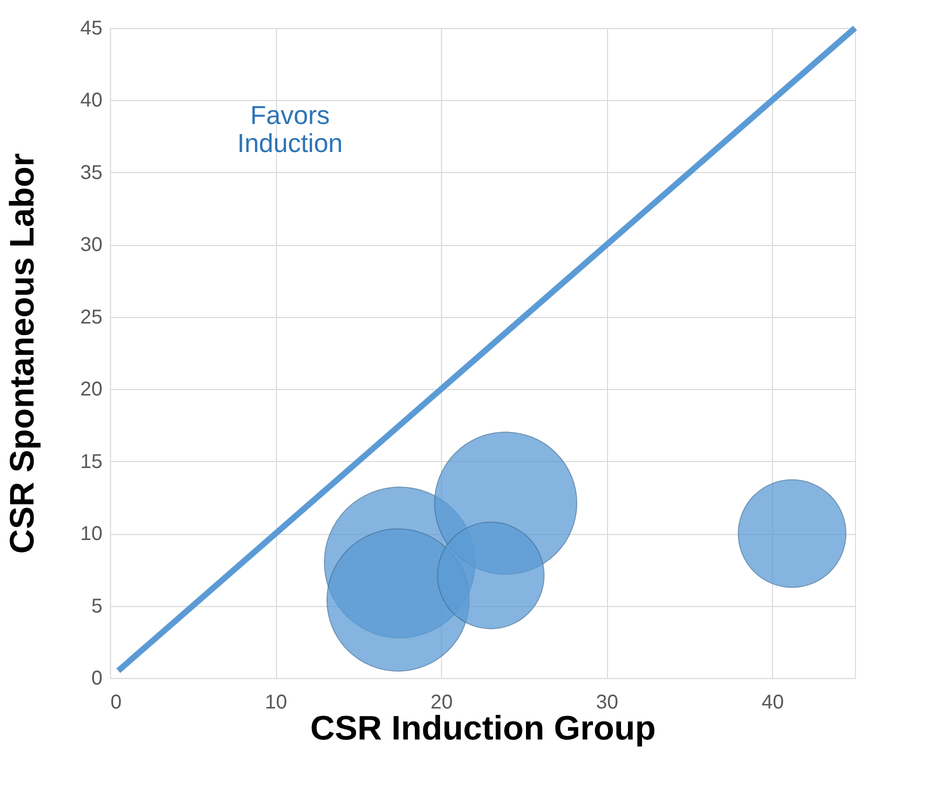 Image resolution: width=928 pixels, height=785 pixels. What do you see at coordinates (773, 703) in the screenshot?
I see `x-tick-label: 40` at bounding box center [773, 703].